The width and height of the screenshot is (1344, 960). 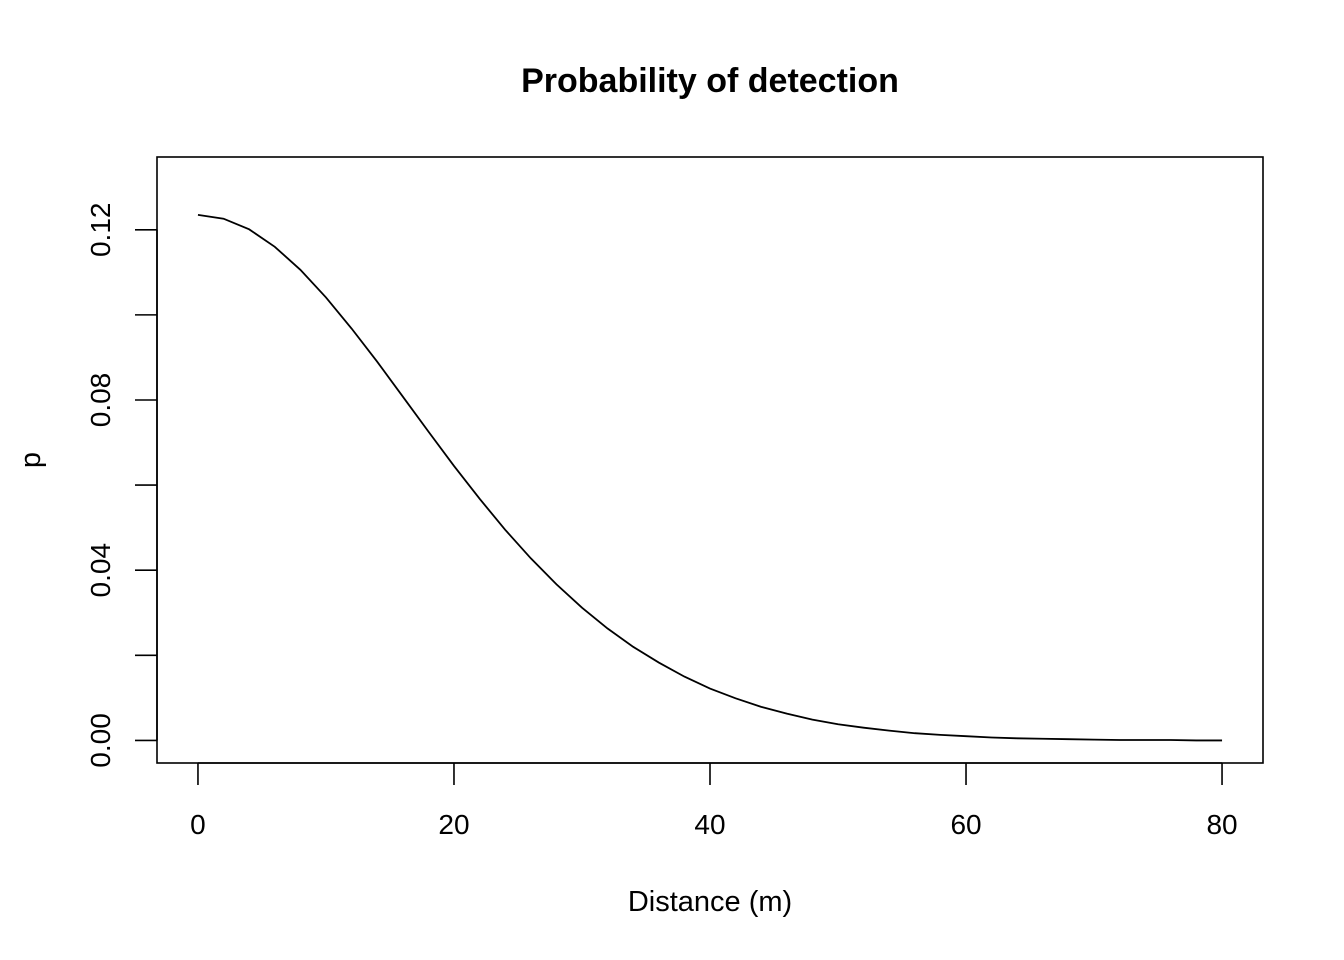 I want to click on x-axis-label: Distance (m), so click(x=710, y=902).